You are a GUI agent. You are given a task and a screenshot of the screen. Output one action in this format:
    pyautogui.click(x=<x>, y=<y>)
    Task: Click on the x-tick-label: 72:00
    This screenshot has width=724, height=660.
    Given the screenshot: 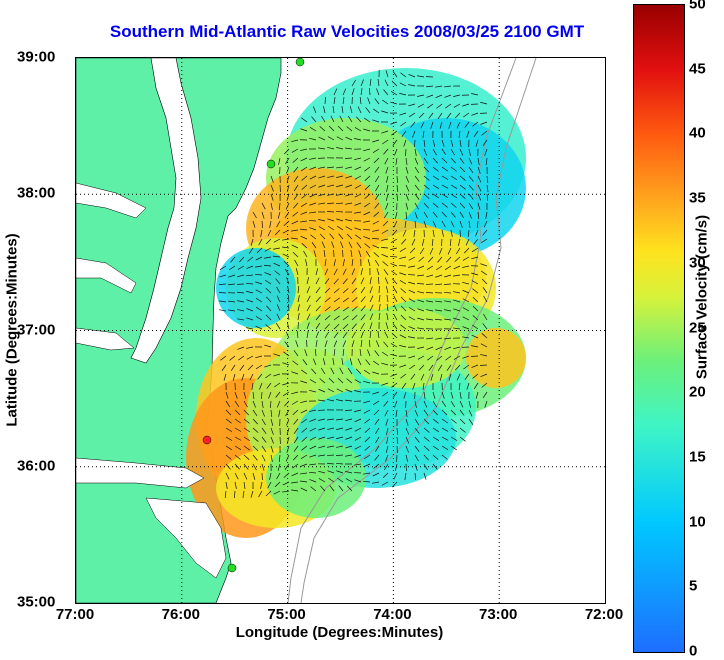 What is the action you would take?
    pyautogui.click(x=604, y=614)
    